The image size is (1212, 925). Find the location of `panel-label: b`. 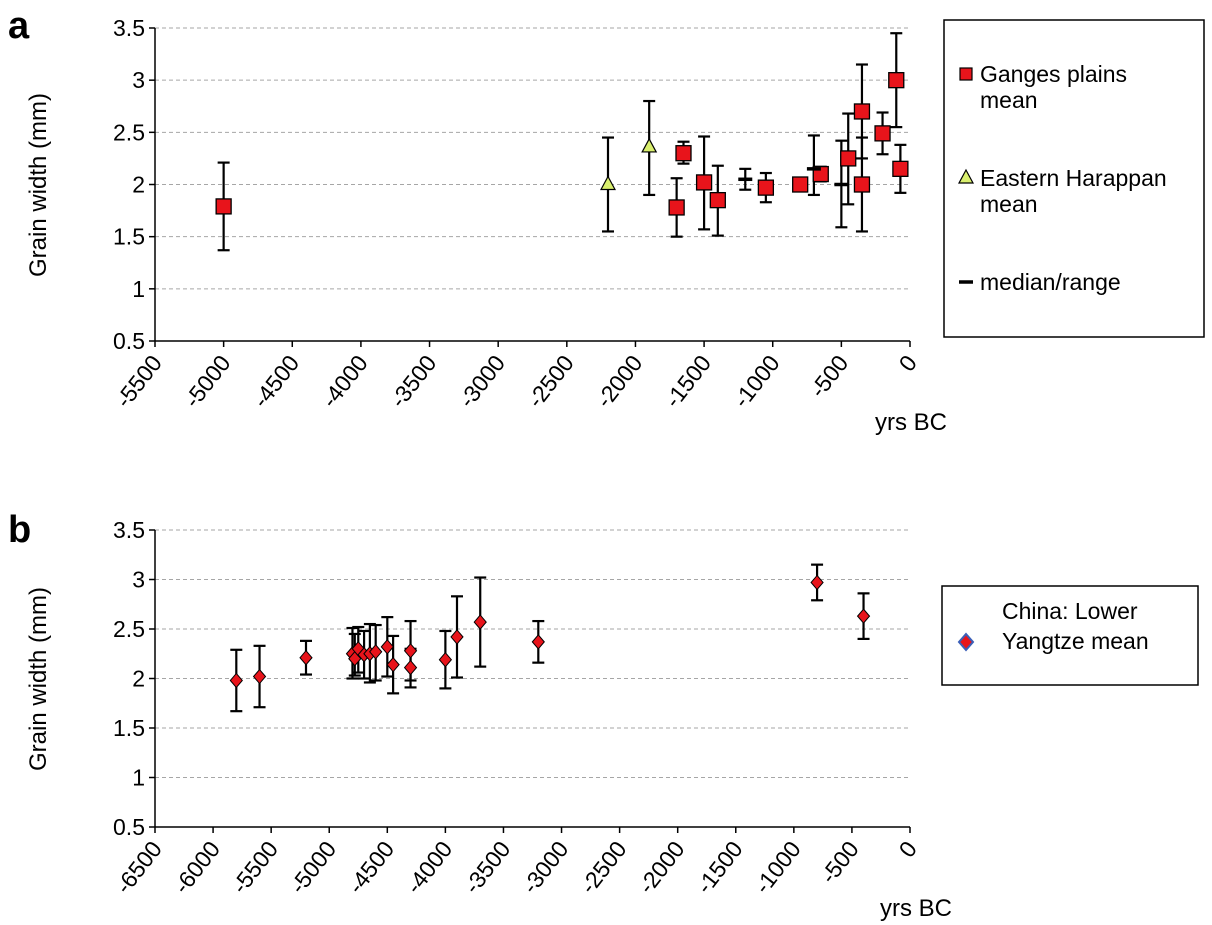

panel-label: b is located at coordinates (19, 530).